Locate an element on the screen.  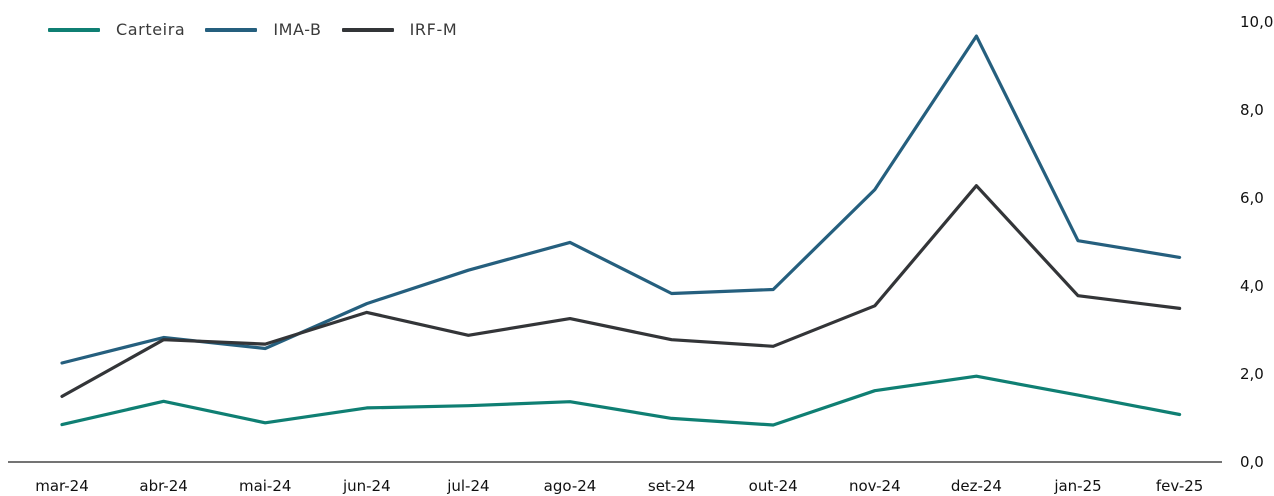
y-tick-label: 8,0 is located at coordinates (1252, 110).